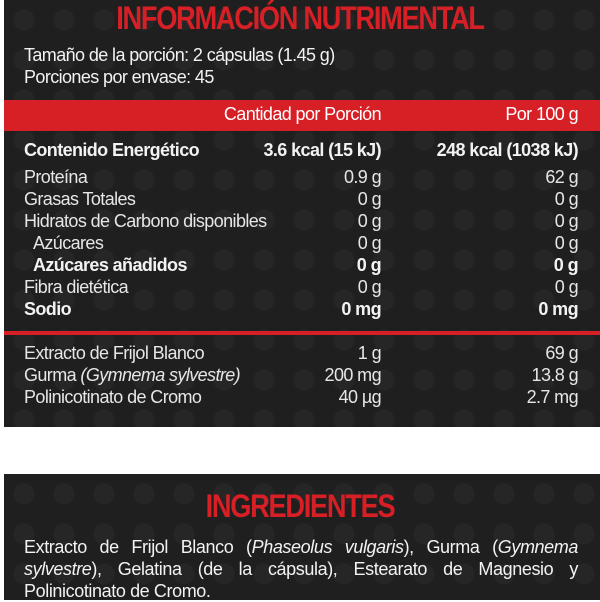 Image resolution: width=600 pixels, height=602 pixels. Describe the element at coordinates (558, 309) in the screenshot. I see `row-per-100g: 0 mg` at that location.